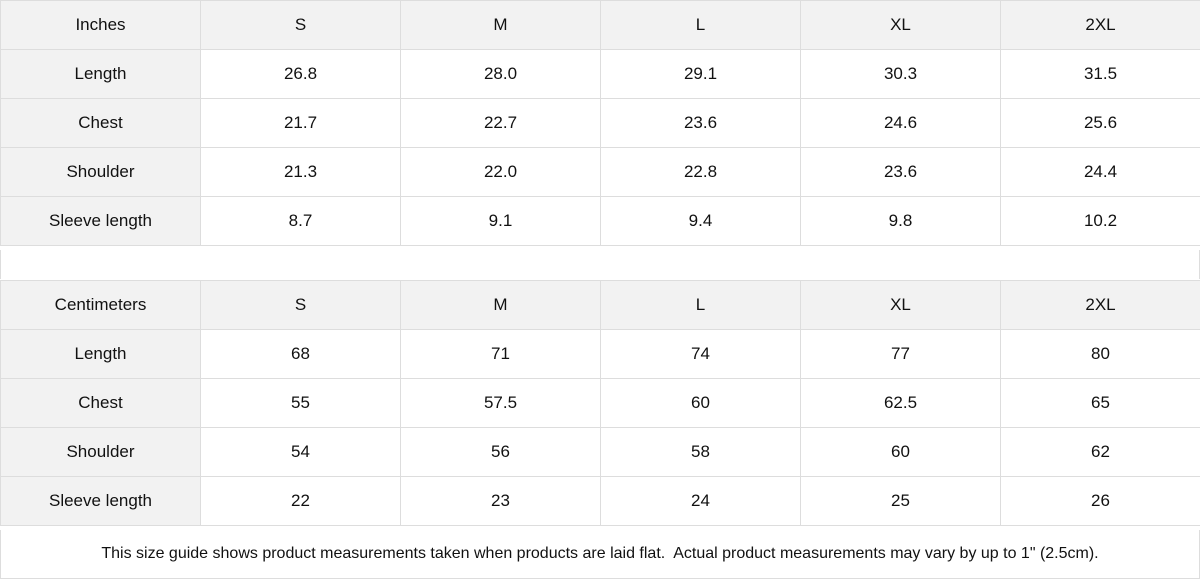 The height and width of the screenshot is (580, 1200). I want to click on table-row: Shoulder 21.3 22.0 22.8 23.6 24.4, so click(600, 172).